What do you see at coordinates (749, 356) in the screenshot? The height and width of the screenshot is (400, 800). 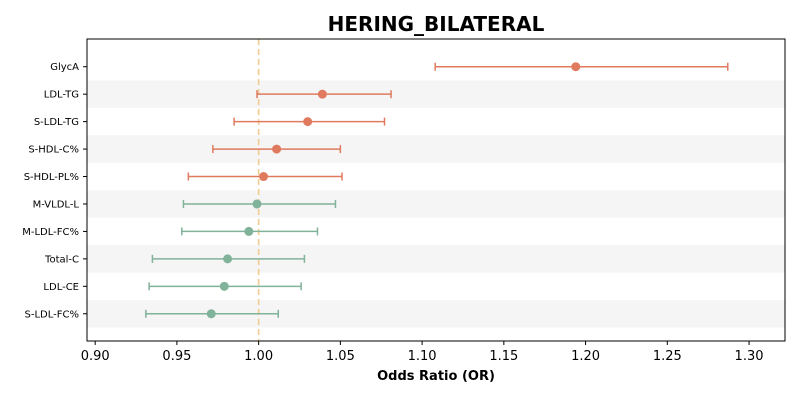 I see `x-tick-label: 1.30` at bounding box center [749, 356].